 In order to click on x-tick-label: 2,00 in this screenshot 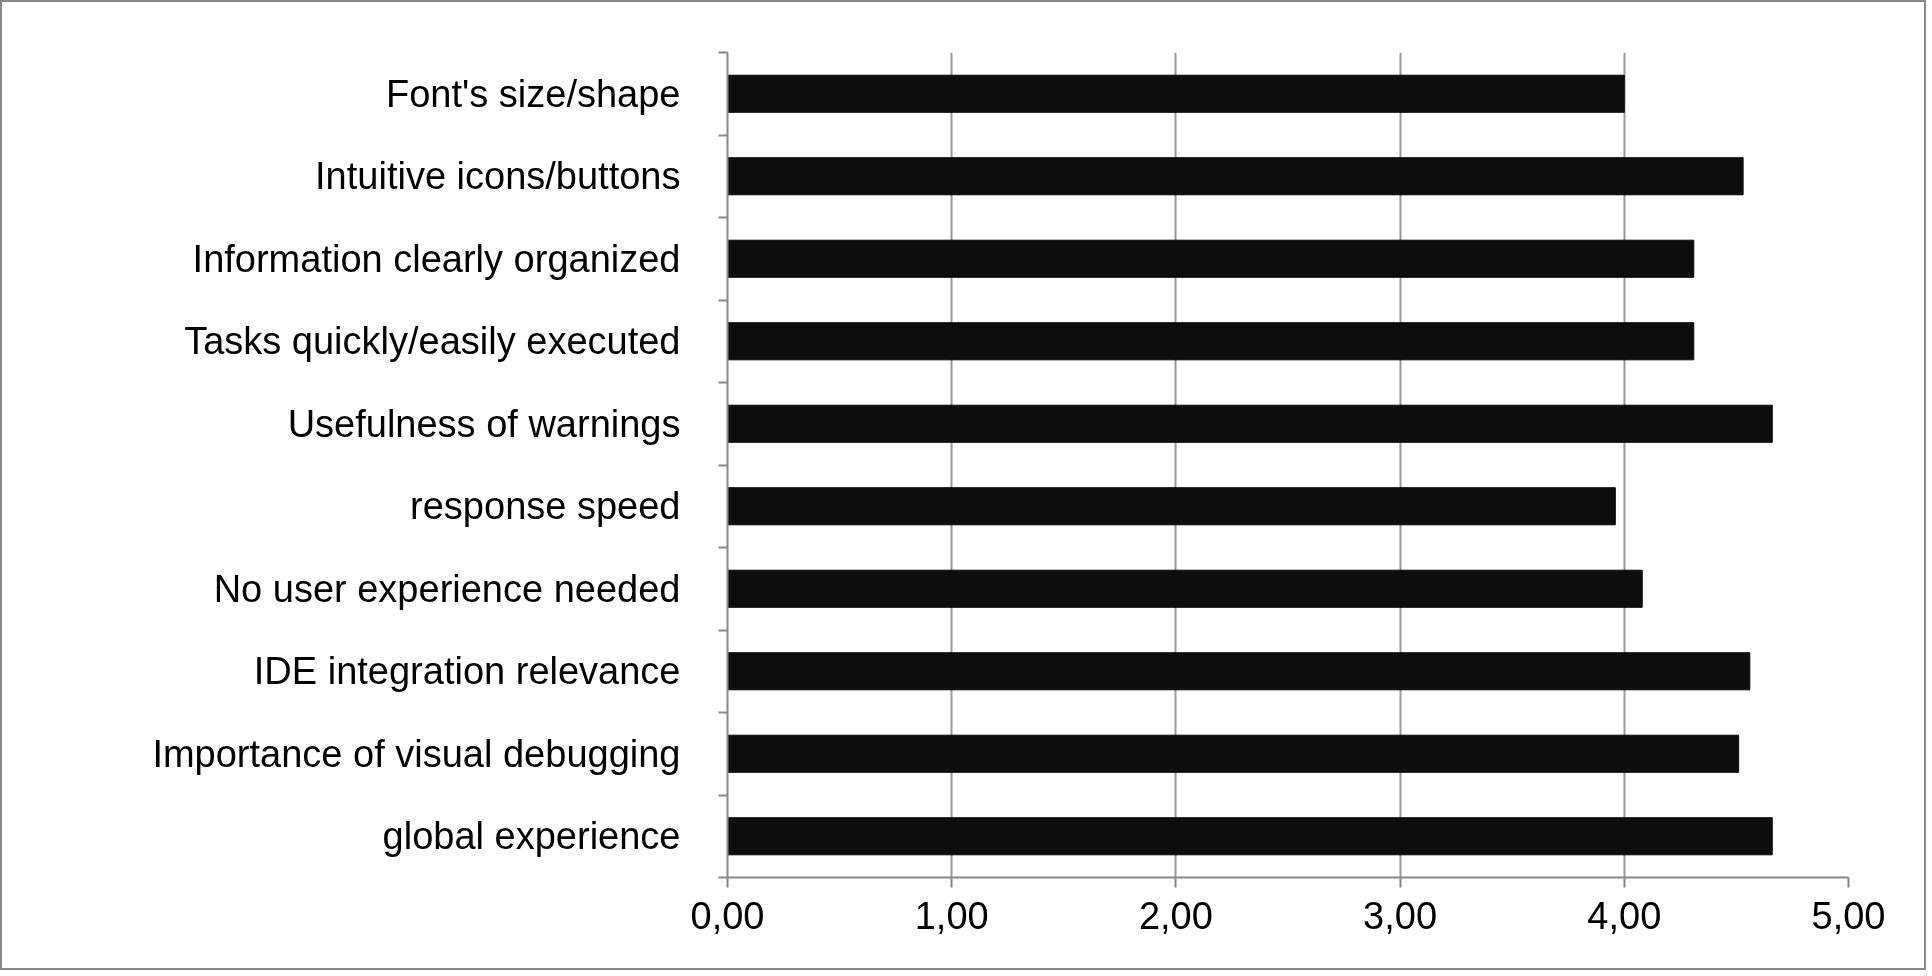, I will do `click(1175, 915)`.